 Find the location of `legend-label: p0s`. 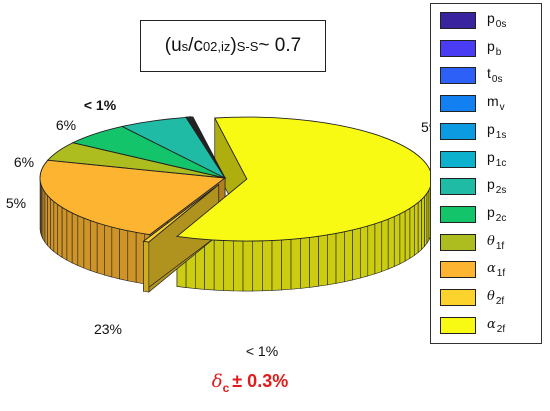

legend-label: p0s is located at coordinates (497, 20).